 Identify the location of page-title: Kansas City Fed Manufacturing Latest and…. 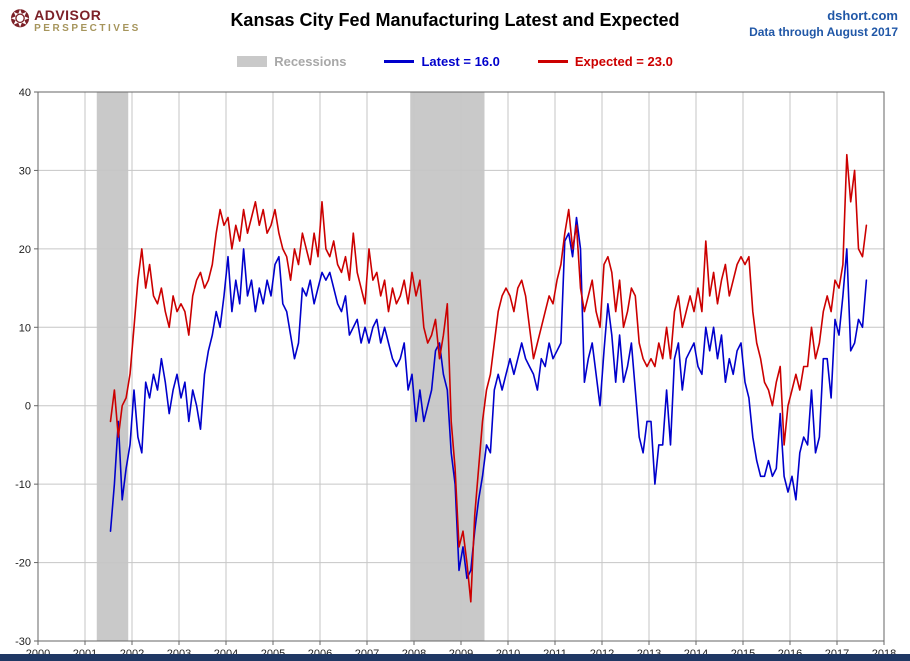
(455, 20).